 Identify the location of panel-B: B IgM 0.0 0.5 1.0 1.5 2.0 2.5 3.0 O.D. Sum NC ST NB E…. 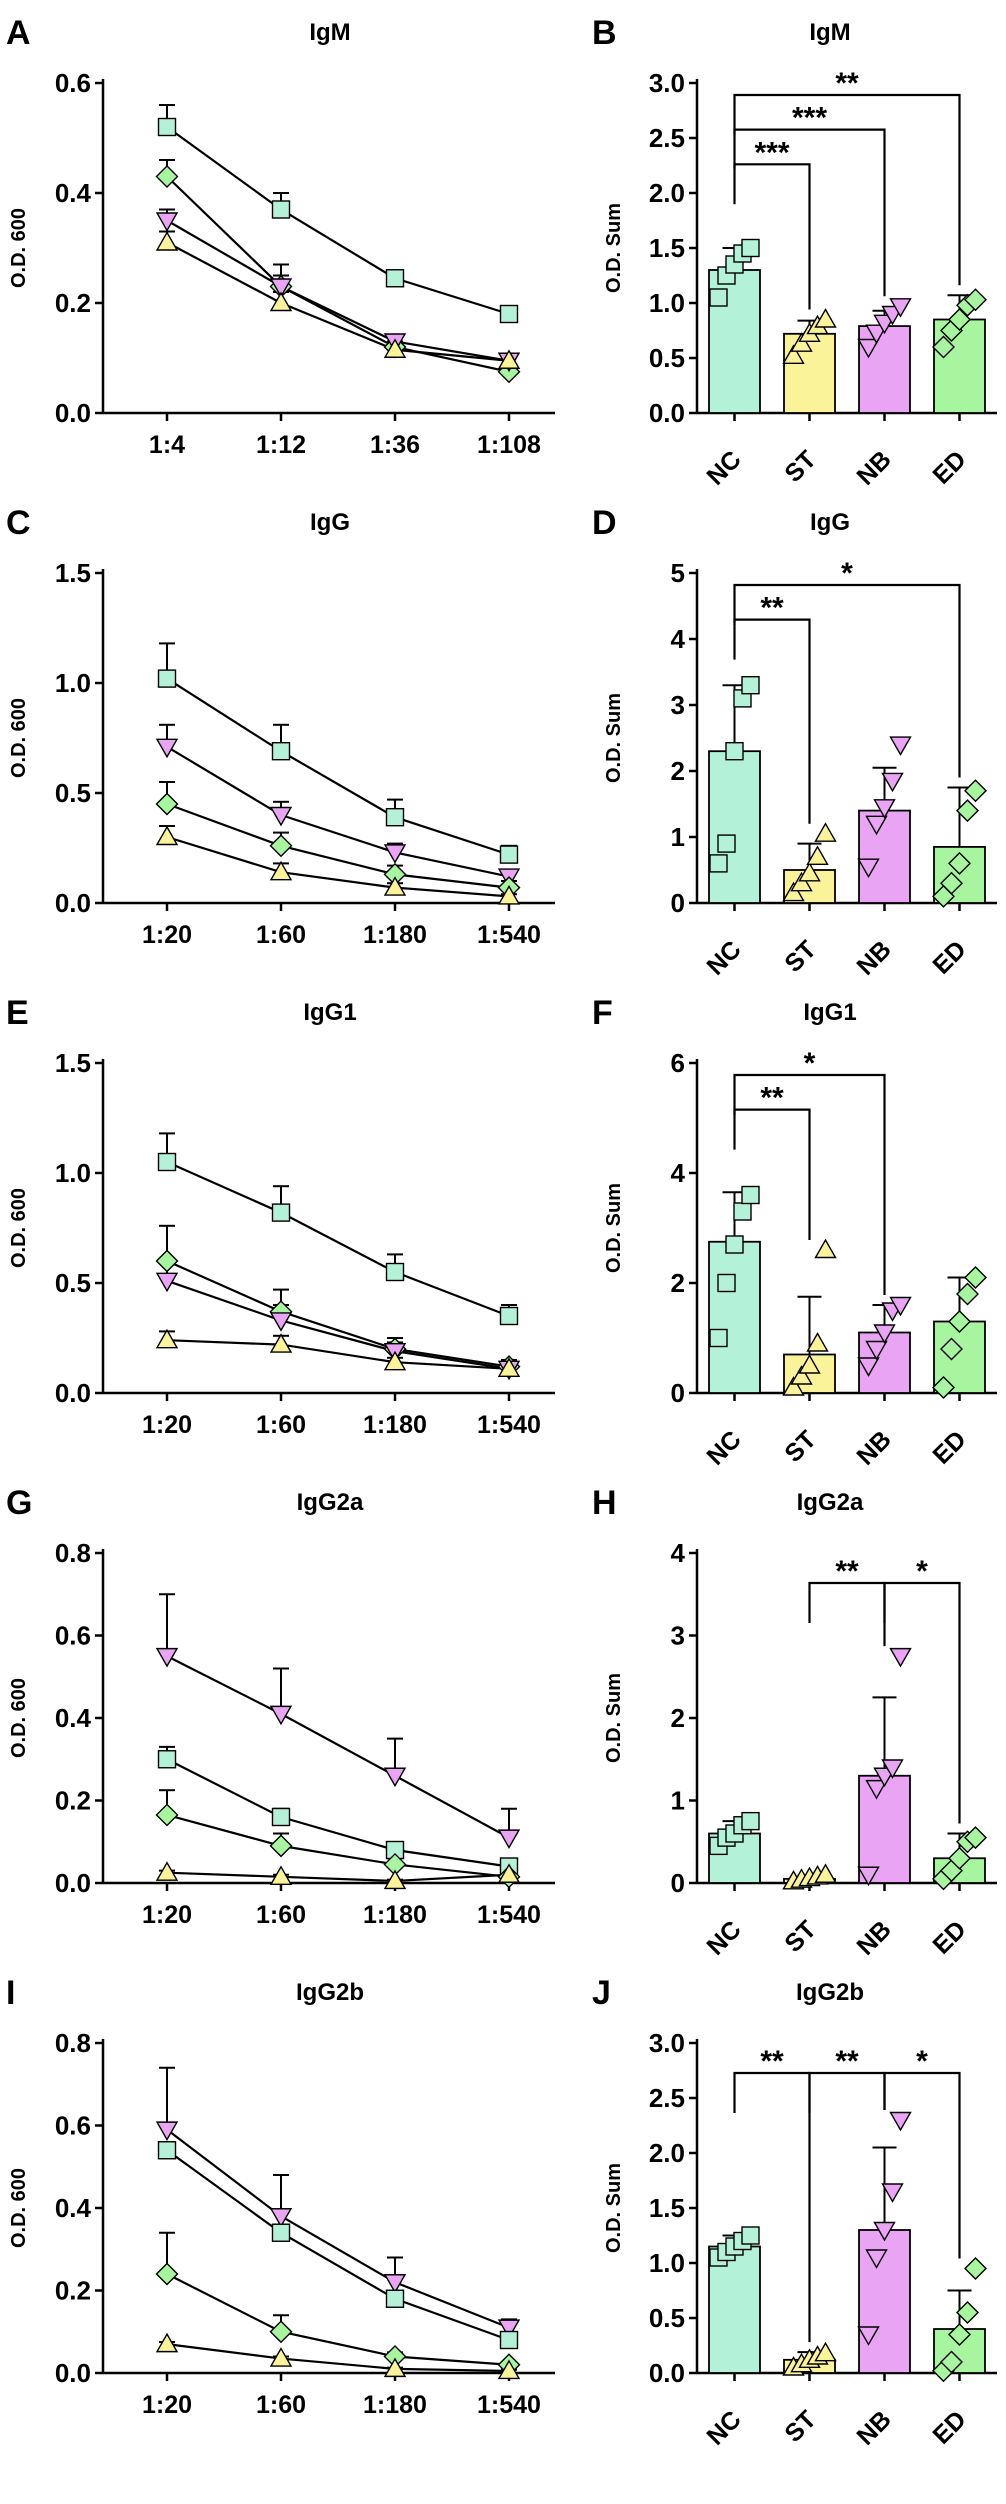
(794, 252).